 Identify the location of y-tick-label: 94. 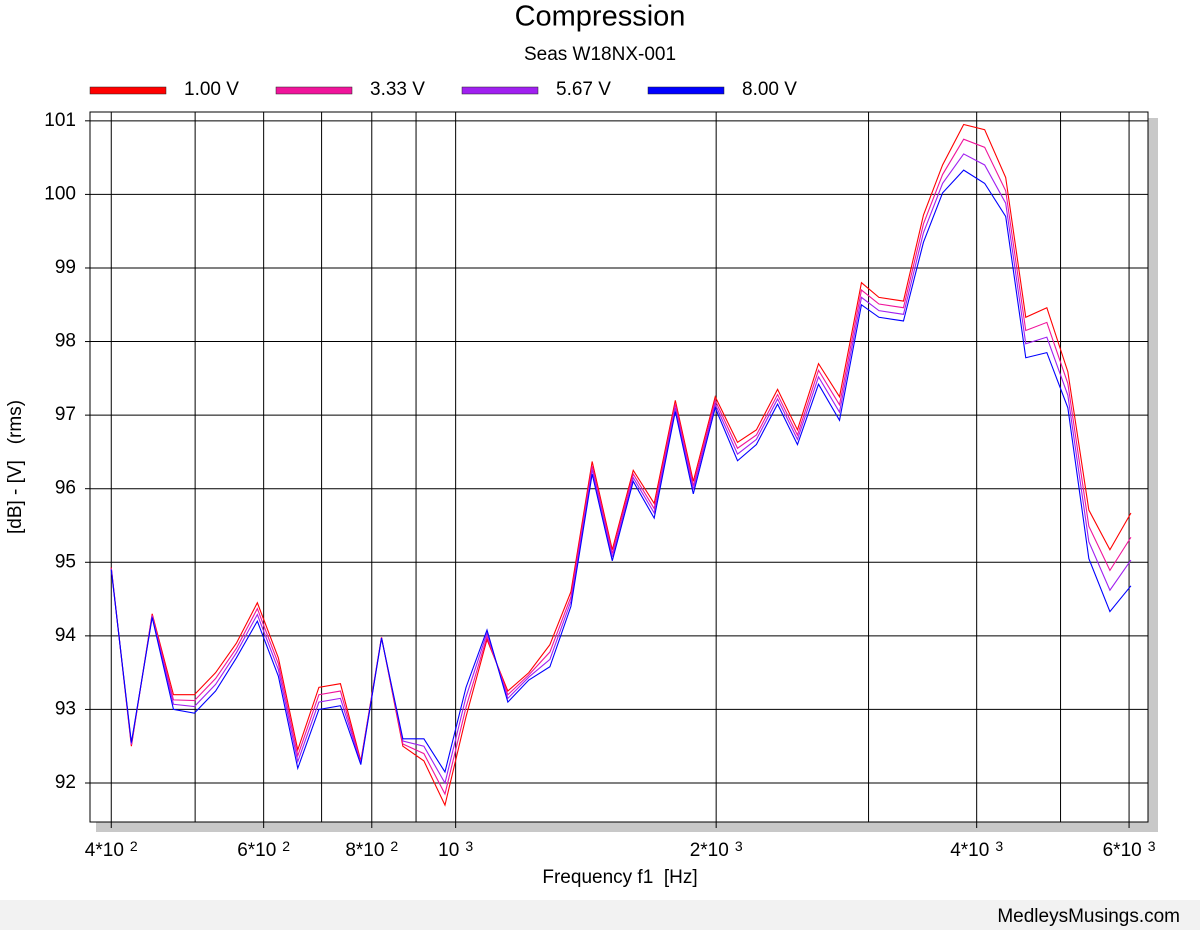
(66, 635).